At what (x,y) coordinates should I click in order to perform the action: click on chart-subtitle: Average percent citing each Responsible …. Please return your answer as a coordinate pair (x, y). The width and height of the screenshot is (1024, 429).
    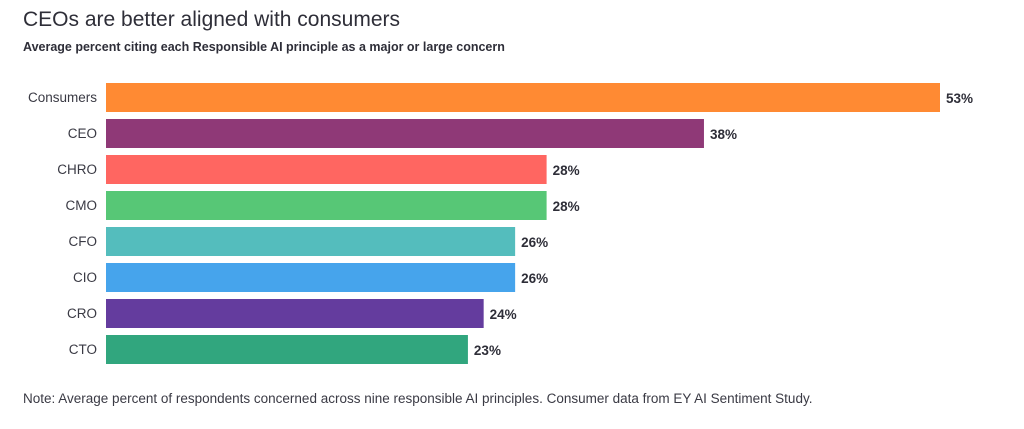
    Looking at the image, I should click on (264, 47).